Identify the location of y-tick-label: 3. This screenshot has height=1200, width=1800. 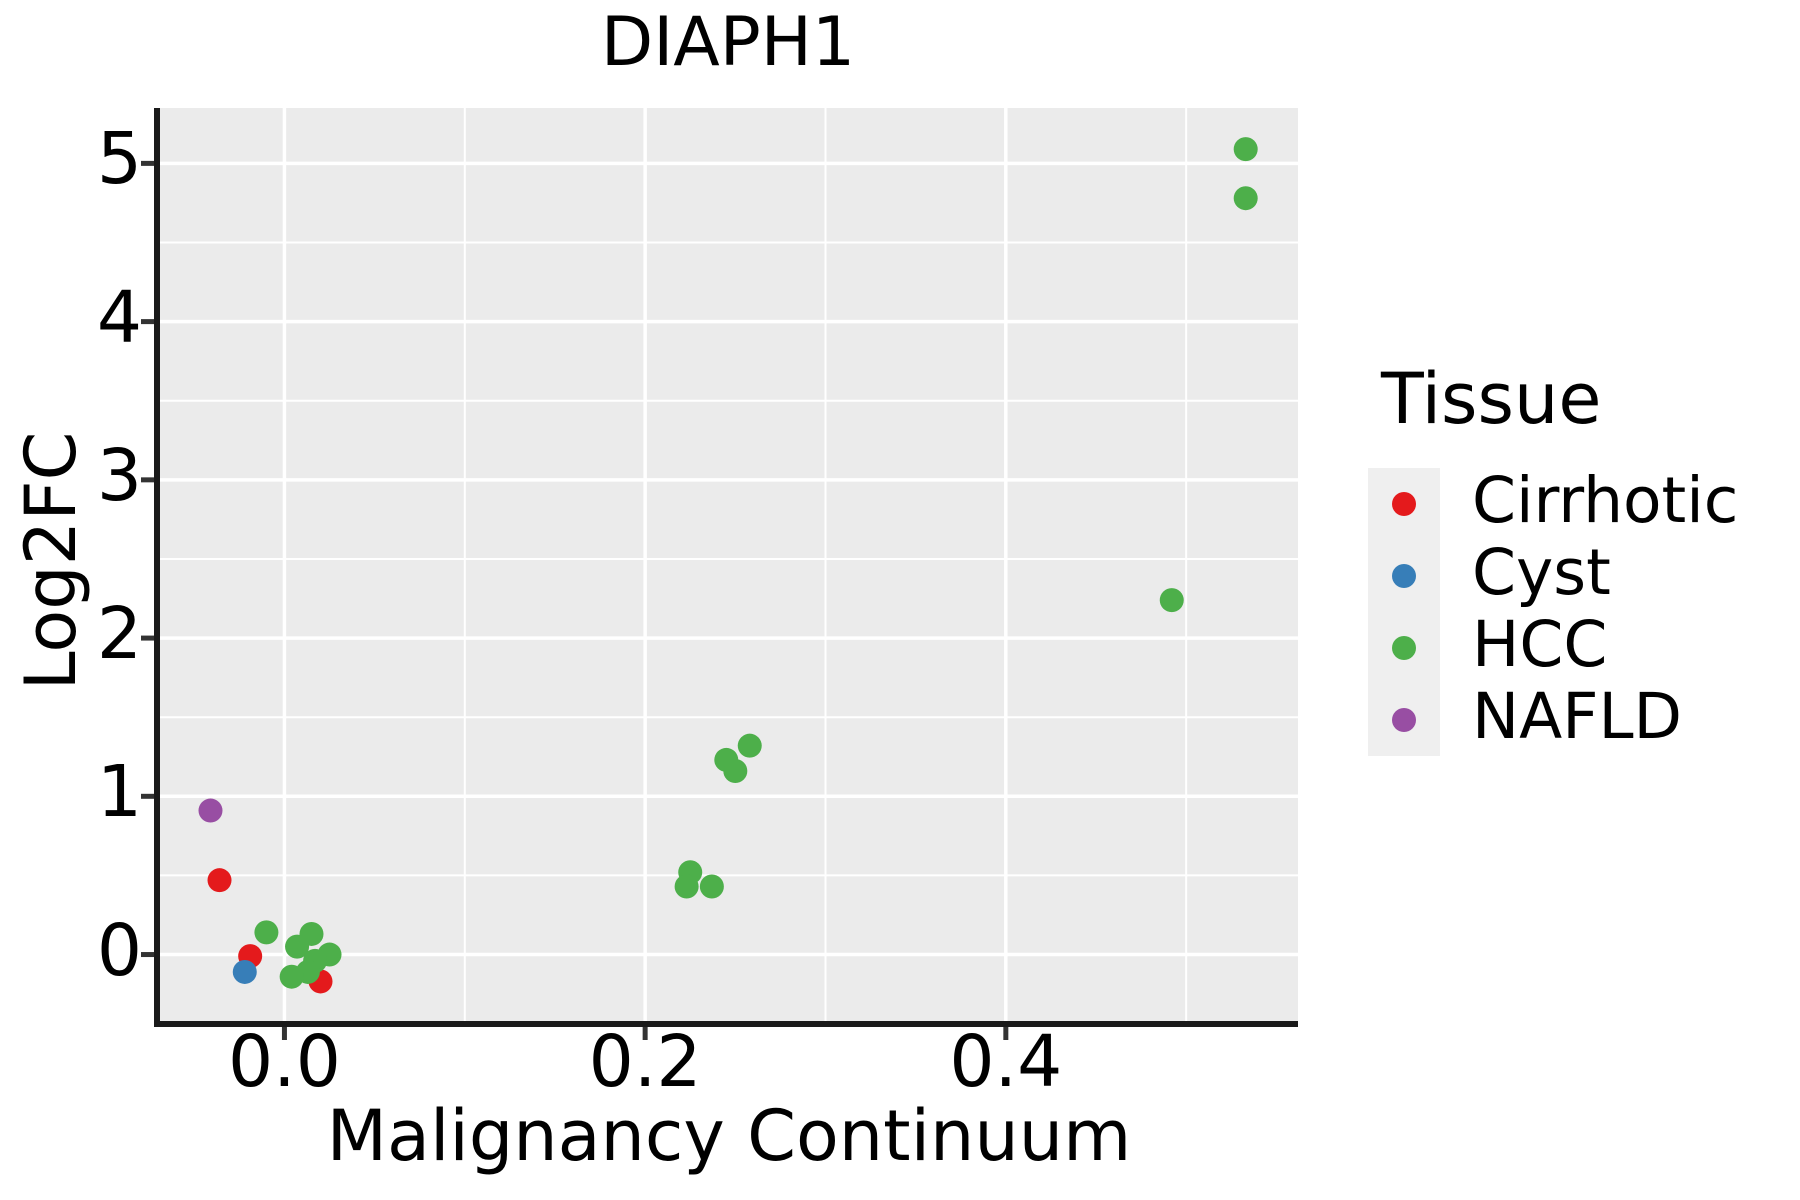
(119, 475).